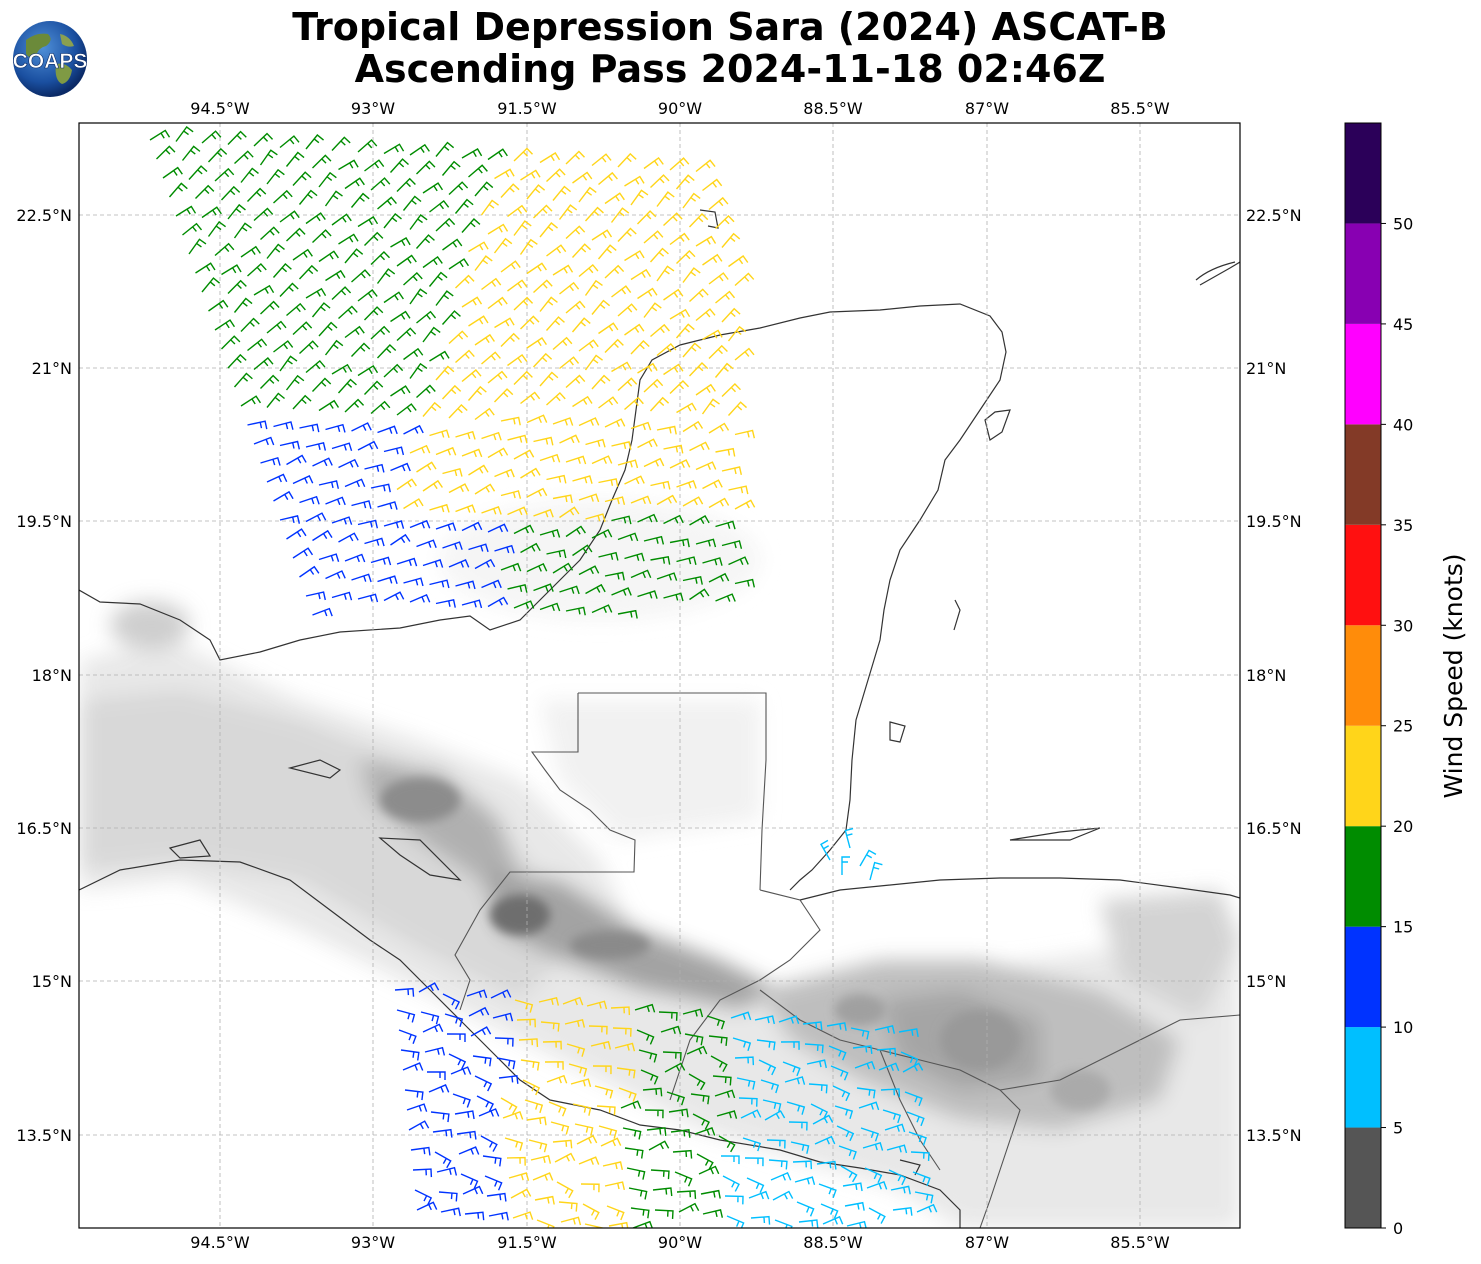  I want to click on colorbar-tick-label: 10, so click(1403, 1027).